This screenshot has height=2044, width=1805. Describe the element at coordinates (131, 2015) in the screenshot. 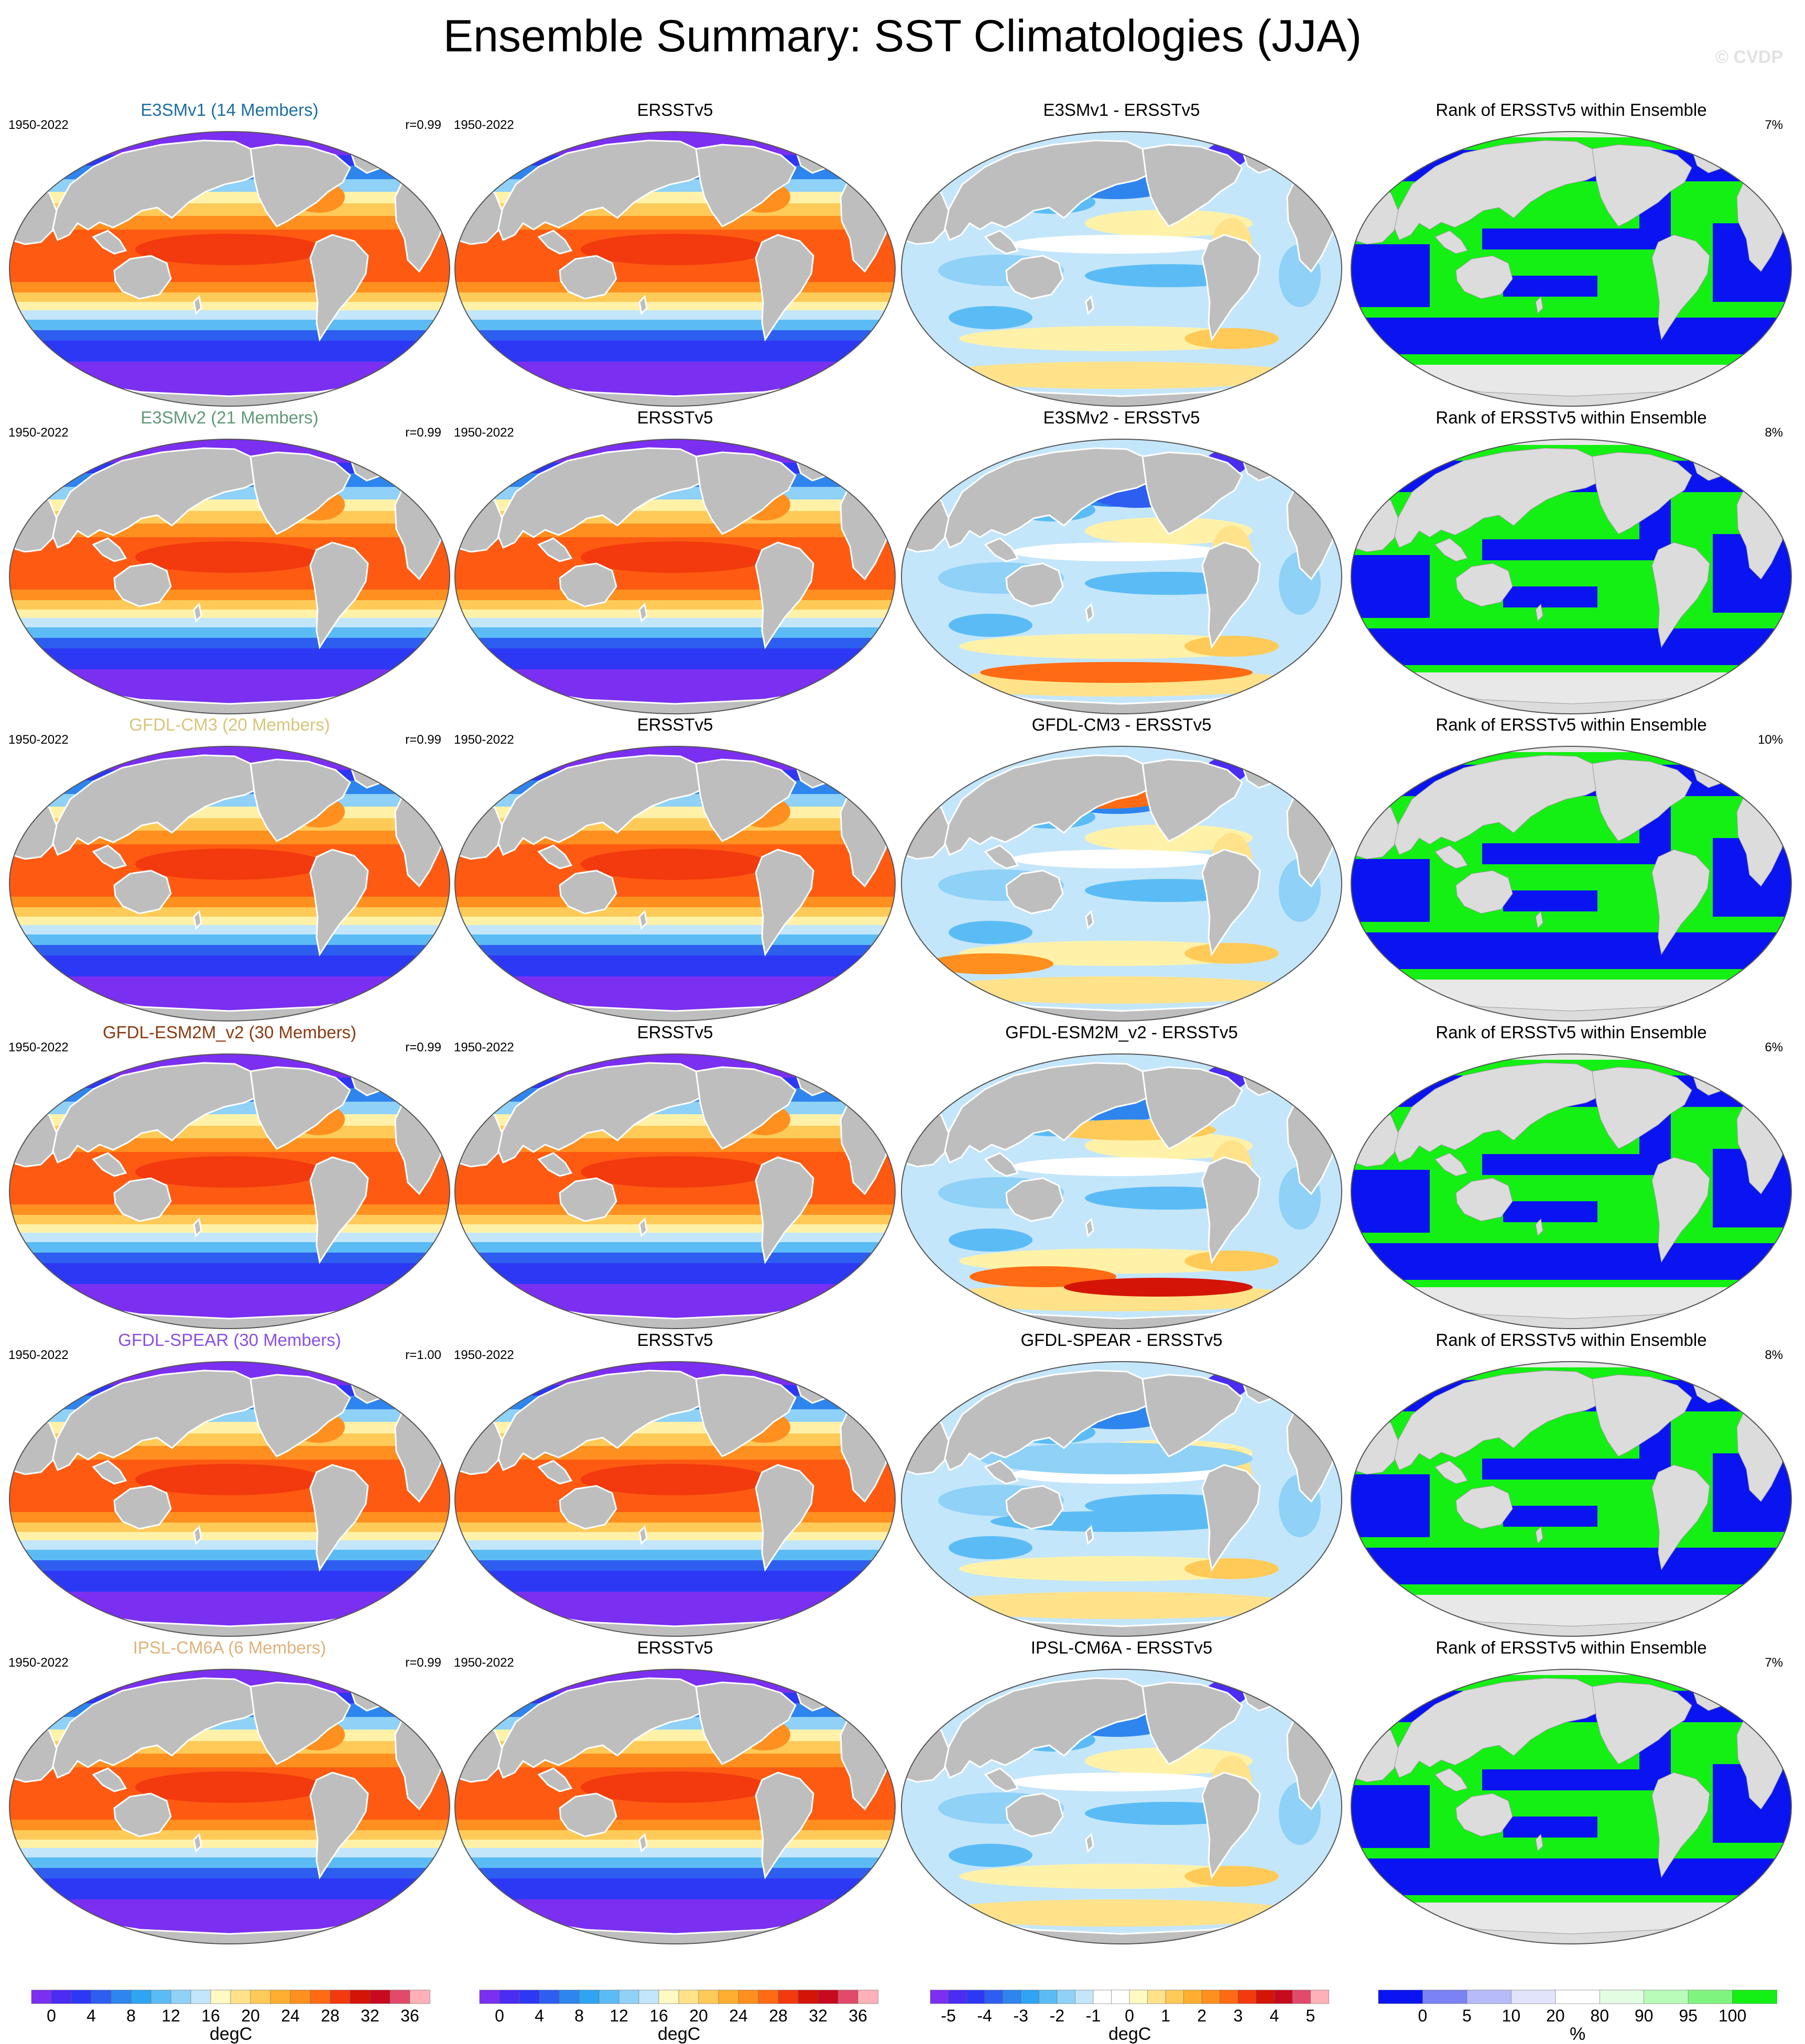

I see `colorbar-tick-label: 8` at that location.